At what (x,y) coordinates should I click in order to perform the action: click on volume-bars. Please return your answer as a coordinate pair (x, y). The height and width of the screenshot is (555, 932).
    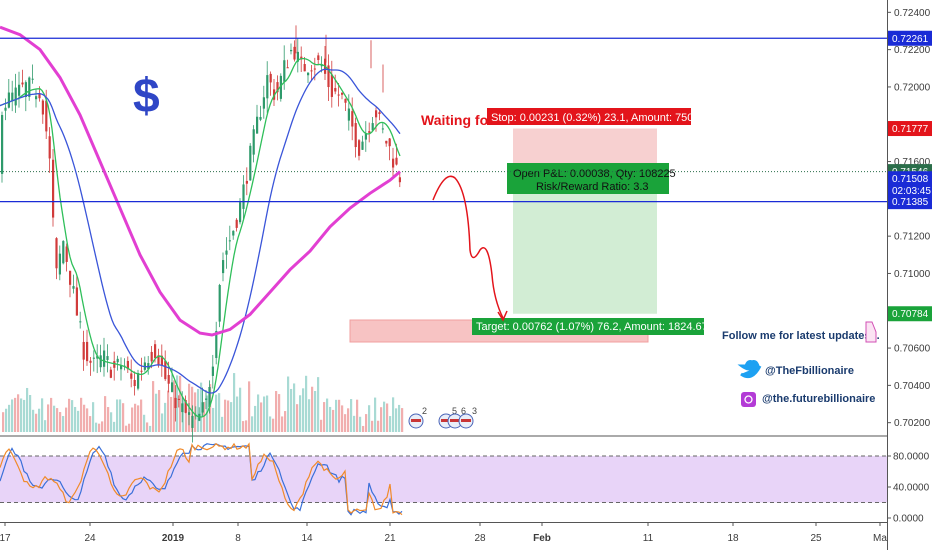
    Looking at the image, I should click on (203, 402).